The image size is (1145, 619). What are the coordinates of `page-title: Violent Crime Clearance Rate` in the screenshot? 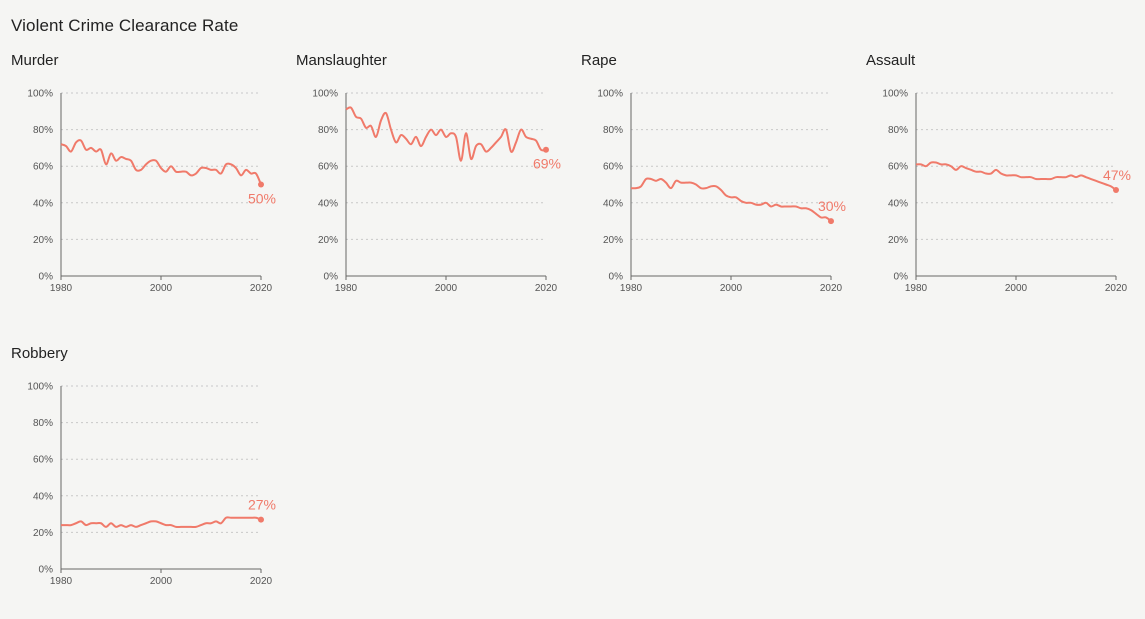 It's located at (125, 25).